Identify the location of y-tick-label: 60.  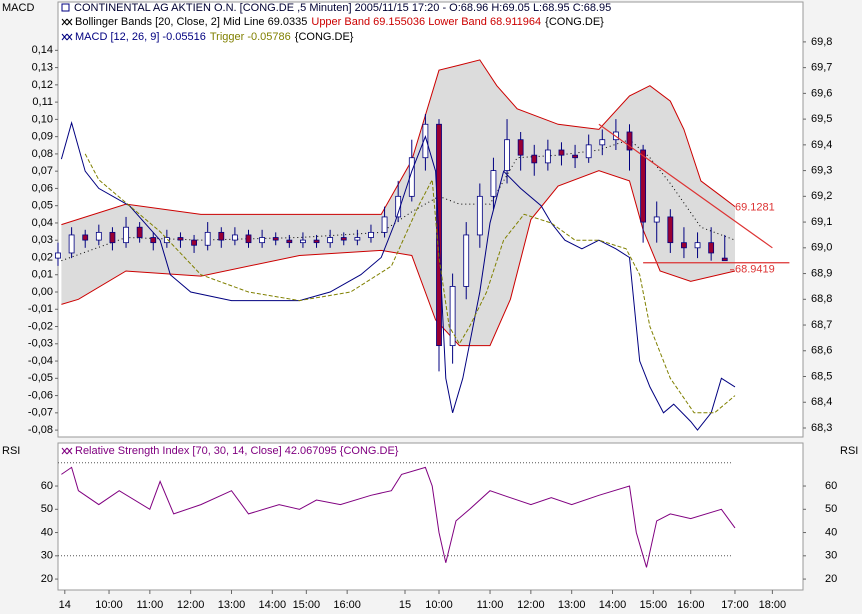
(831, 486).